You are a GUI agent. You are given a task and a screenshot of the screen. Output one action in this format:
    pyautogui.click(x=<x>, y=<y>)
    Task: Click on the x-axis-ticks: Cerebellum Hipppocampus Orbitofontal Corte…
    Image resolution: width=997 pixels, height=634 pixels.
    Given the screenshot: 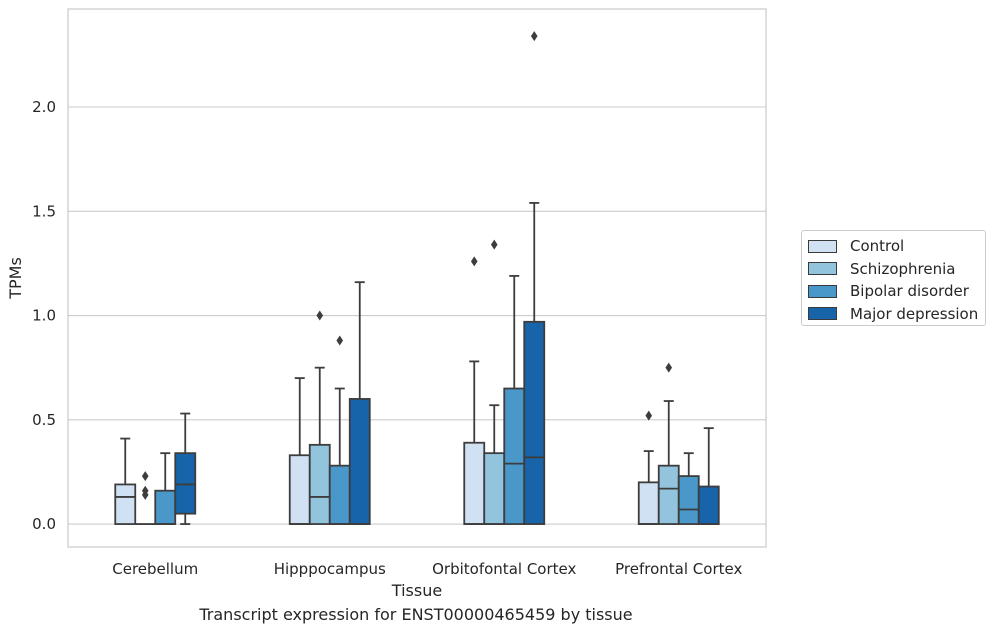 What is the action you would take?
    pyautogui.click(x=427, y=569)
    